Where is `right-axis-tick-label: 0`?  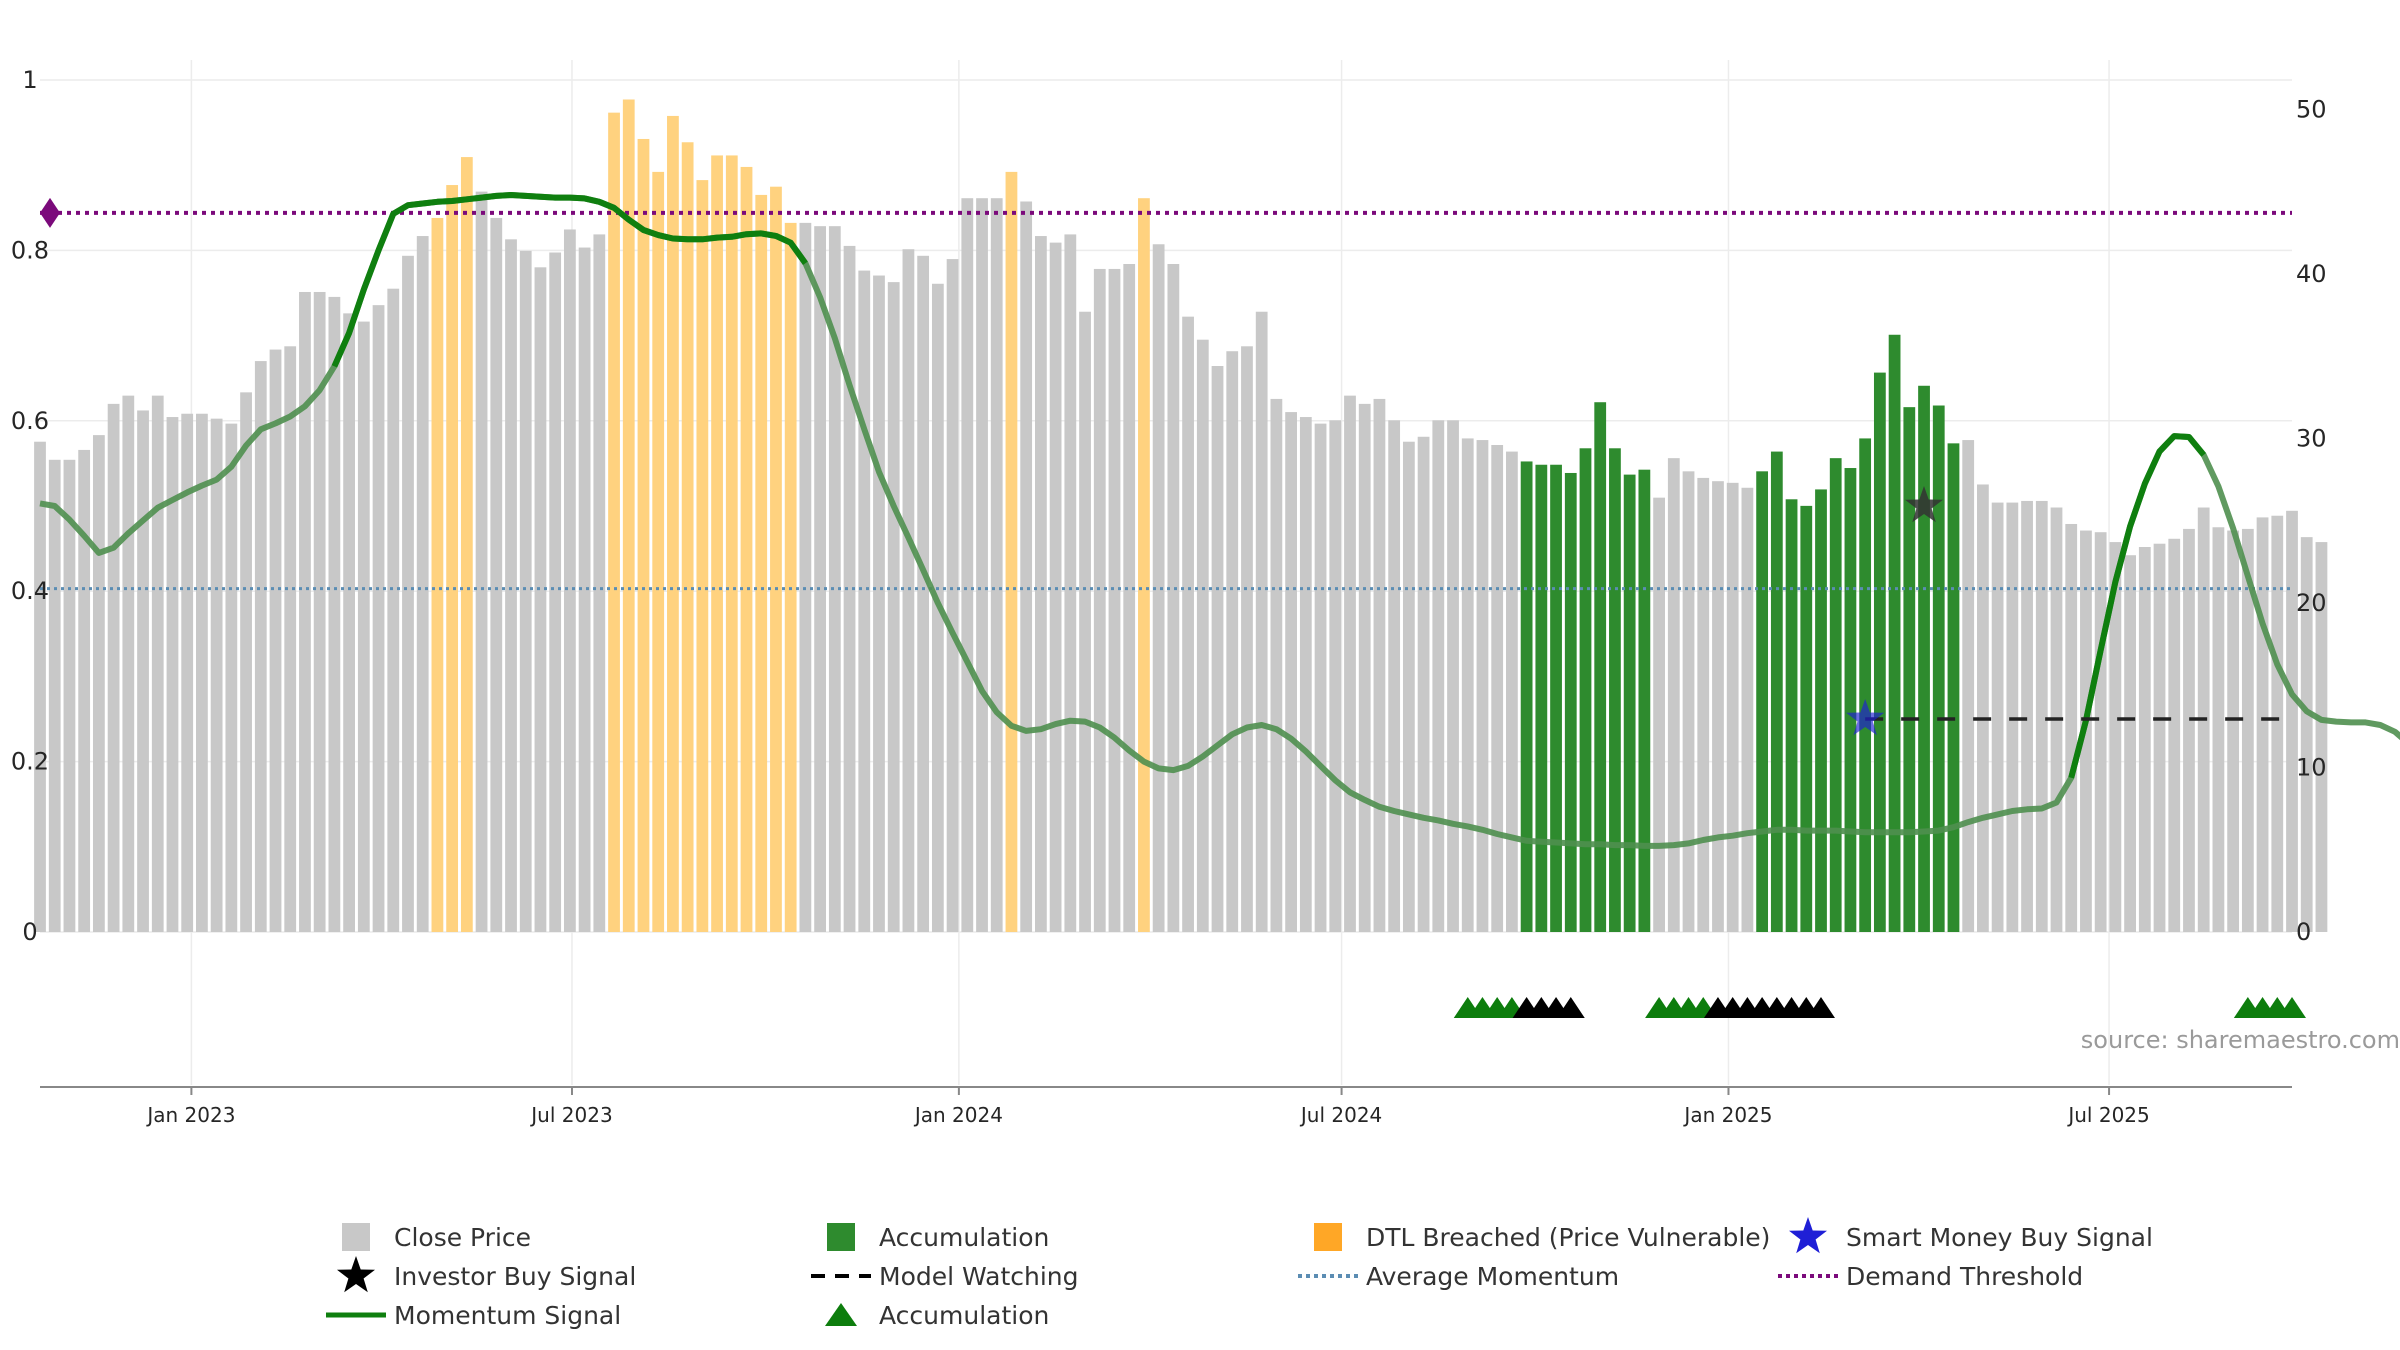 right-axis-tick-label: 0 is located at coordinates (2303, 932).